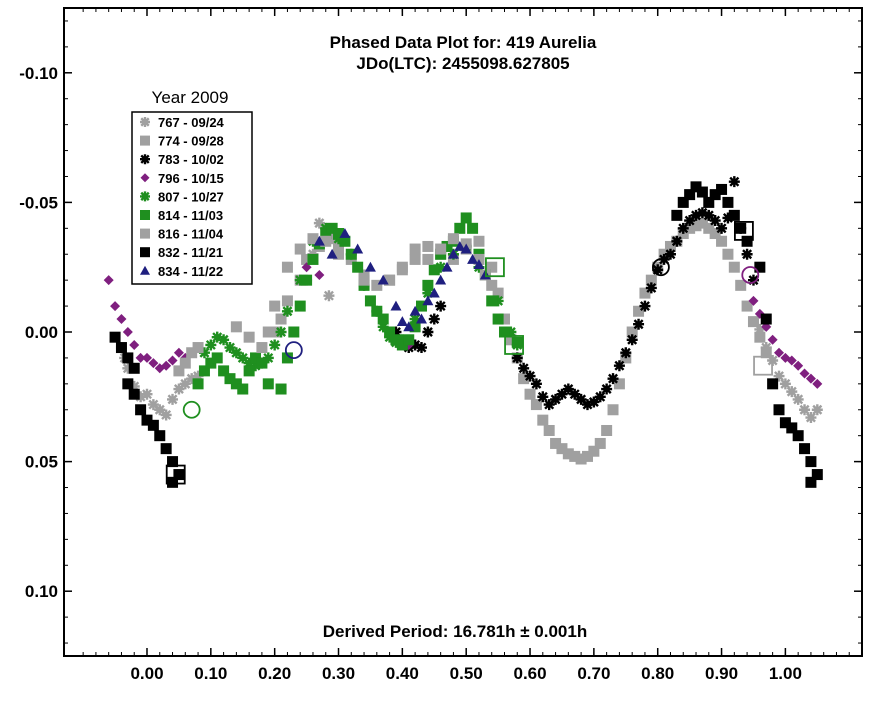 The height and width of the screenshot is (704, 870). What do you see at coordinates (463, 42) in the screenshot?
I see `chart-title: Phased Data Plot for: 419 Aurelia` at bounding box center [463, 42].